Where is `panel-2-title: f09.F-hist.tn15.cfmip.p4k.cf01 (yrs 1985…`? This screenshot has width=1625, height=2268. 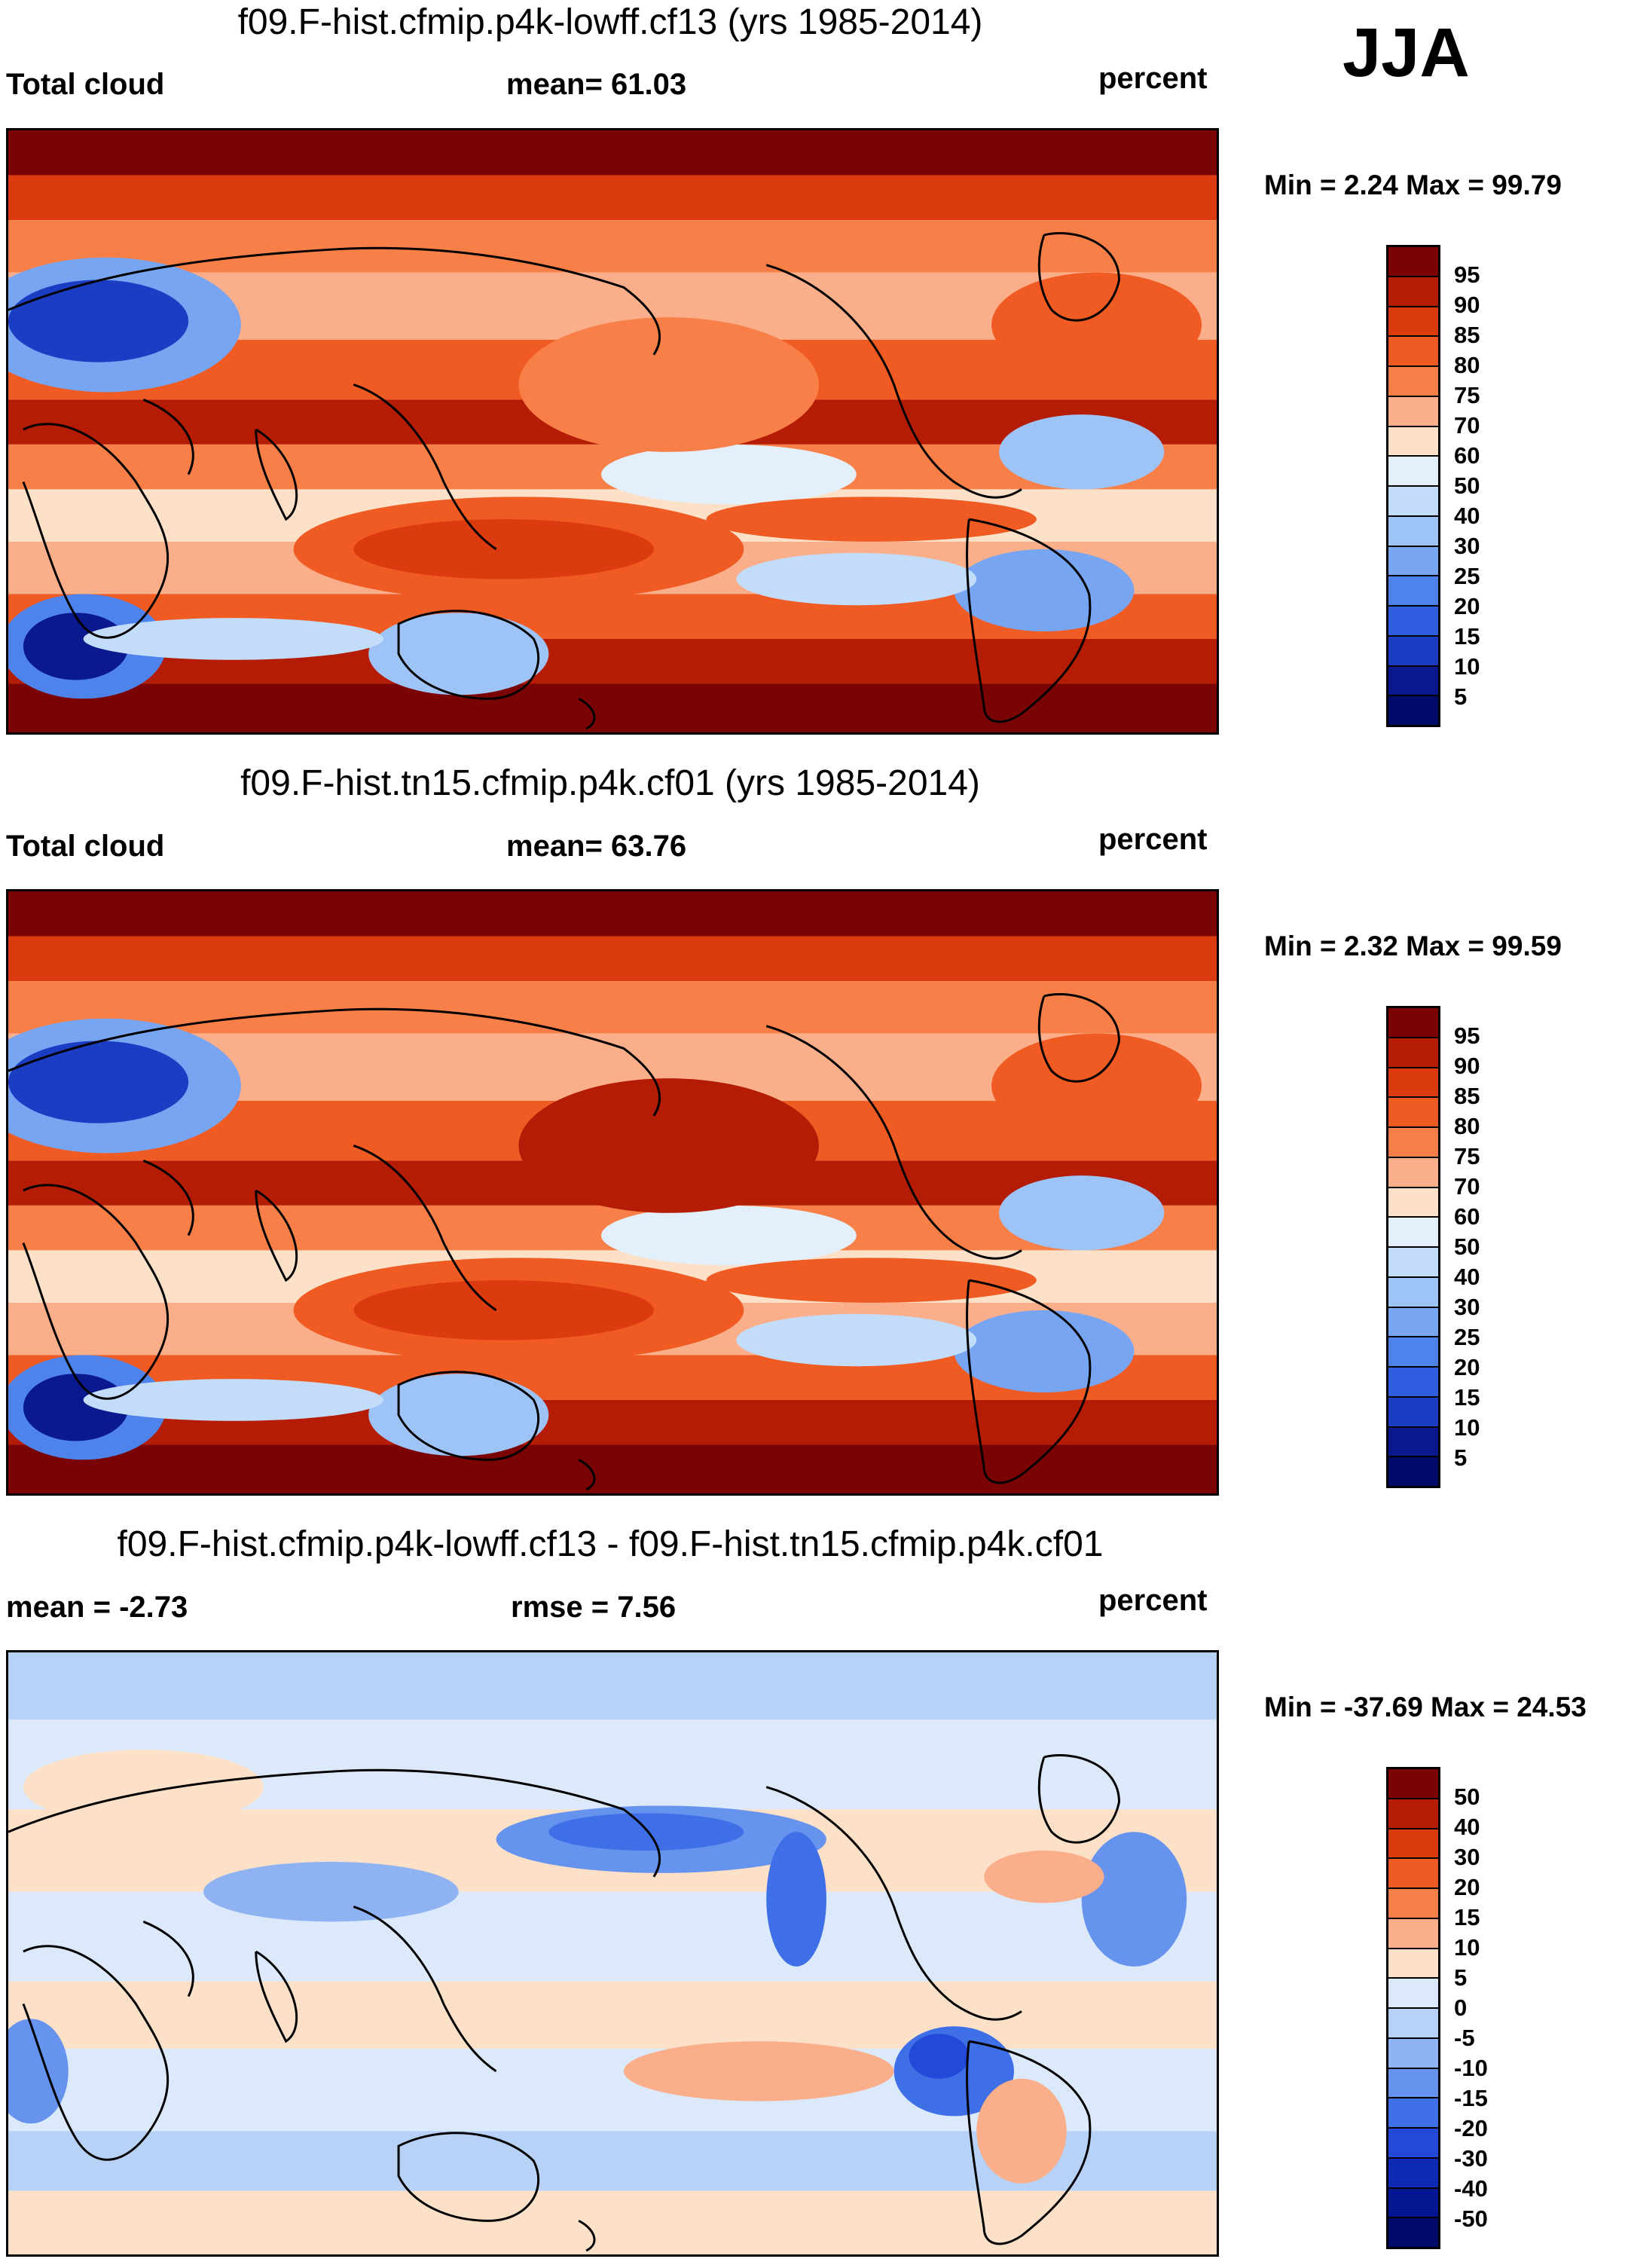 panel-2-title: f09.F-hist.tn15.cfmip.p4k.cf01 (yrs 1985… is located at coordinates (610, 783).